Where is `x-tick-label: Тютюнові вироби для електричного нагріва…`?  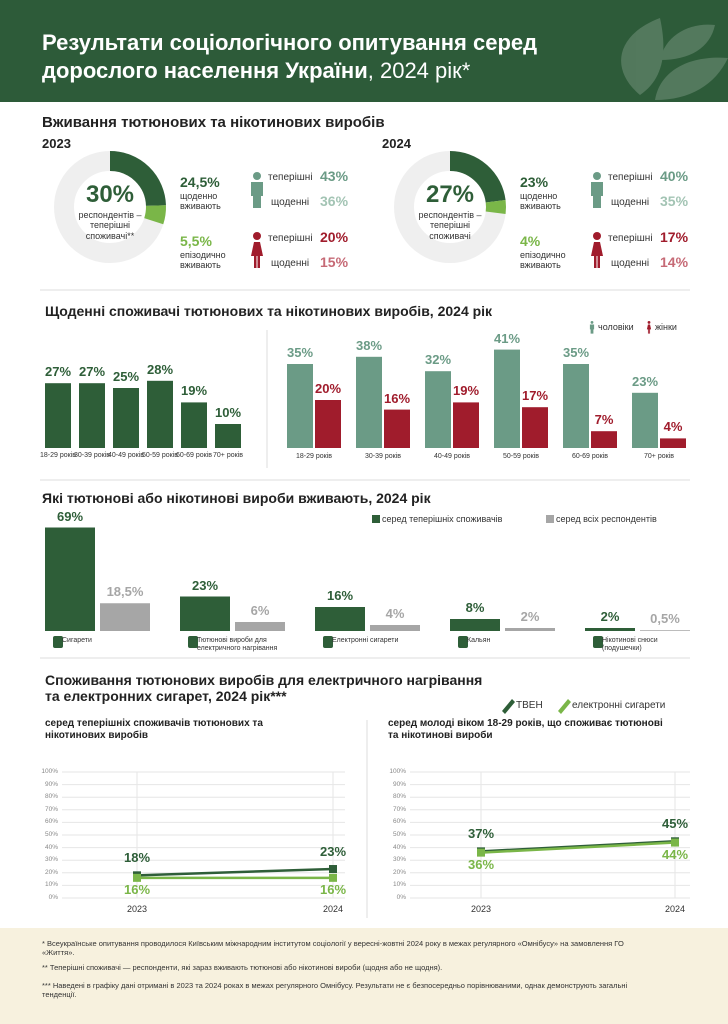
x-tick-label: Тютюнові вироби для електричного нагріва… is located at coordinates (237, 645).